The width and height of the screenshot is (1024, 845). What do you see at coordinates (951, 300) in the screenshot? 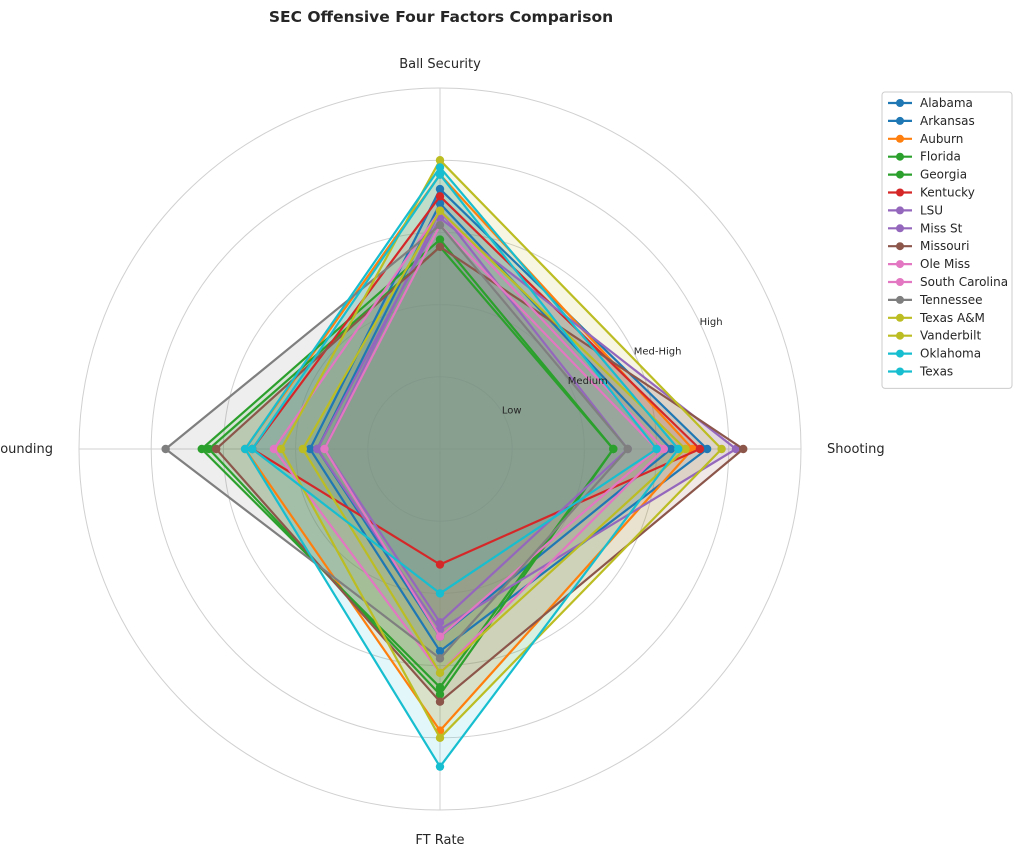
I see `svg-text: Tennessee` at bounding box center [951, 300].